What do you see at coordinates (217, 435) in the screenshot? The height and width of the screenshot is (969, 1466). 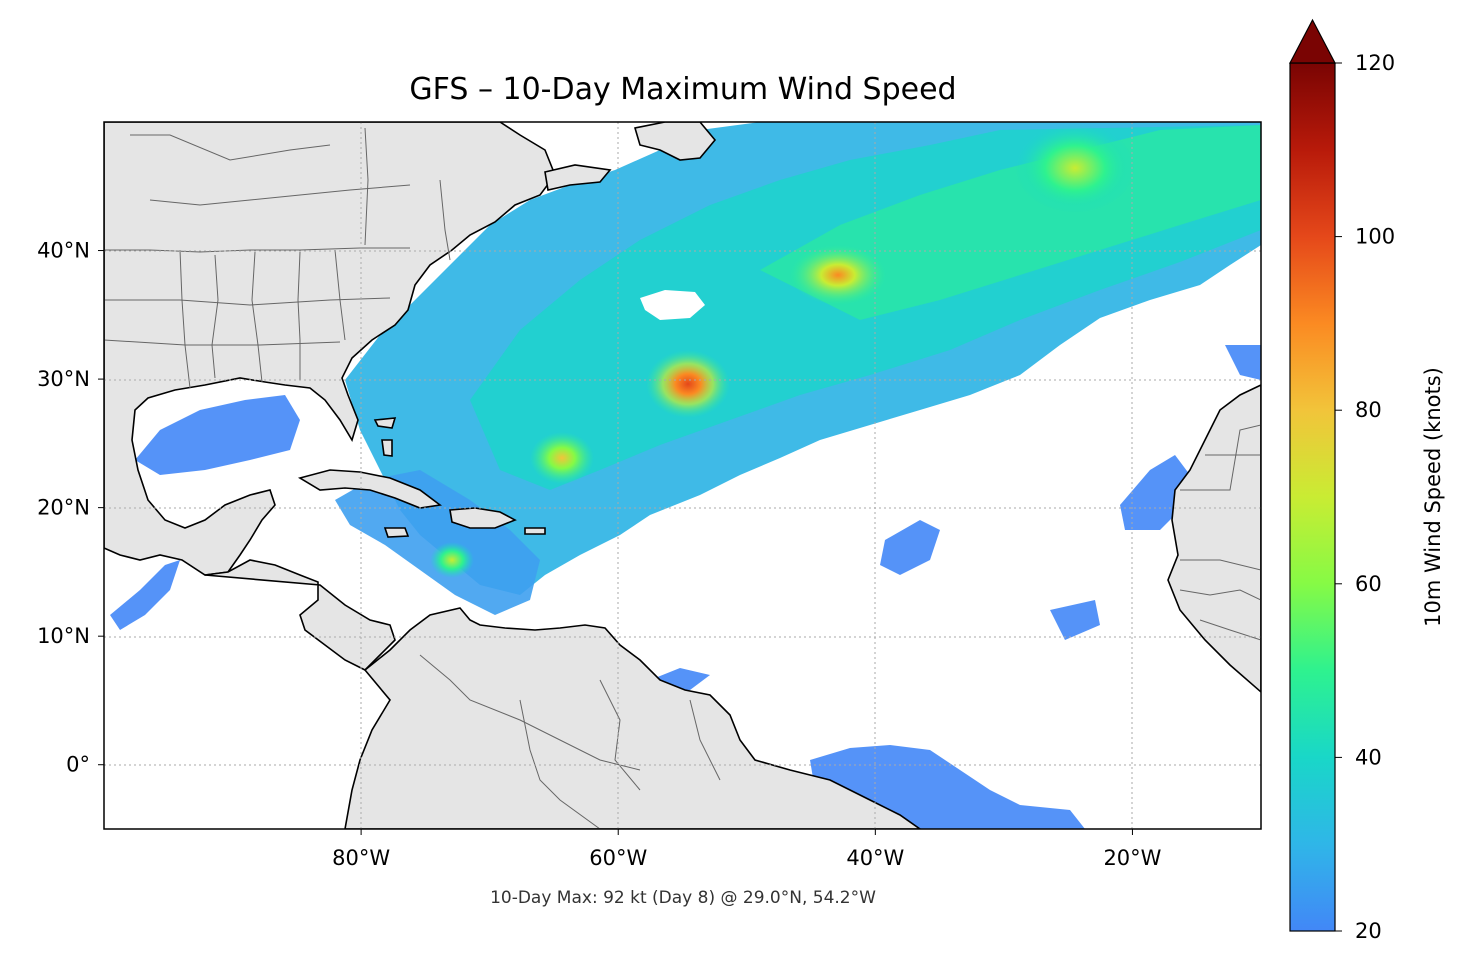 I see `wind-field-gulf` at bounding box center [217, 435].